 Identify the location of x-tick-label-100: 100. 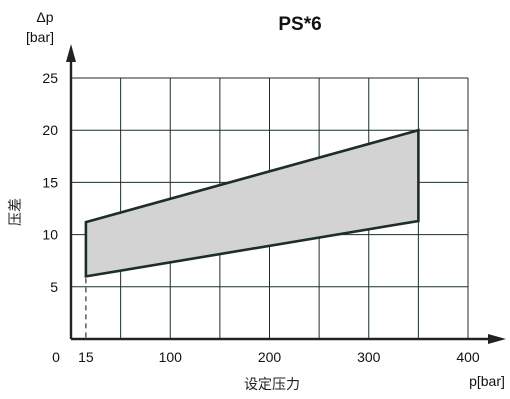
(171, 357).